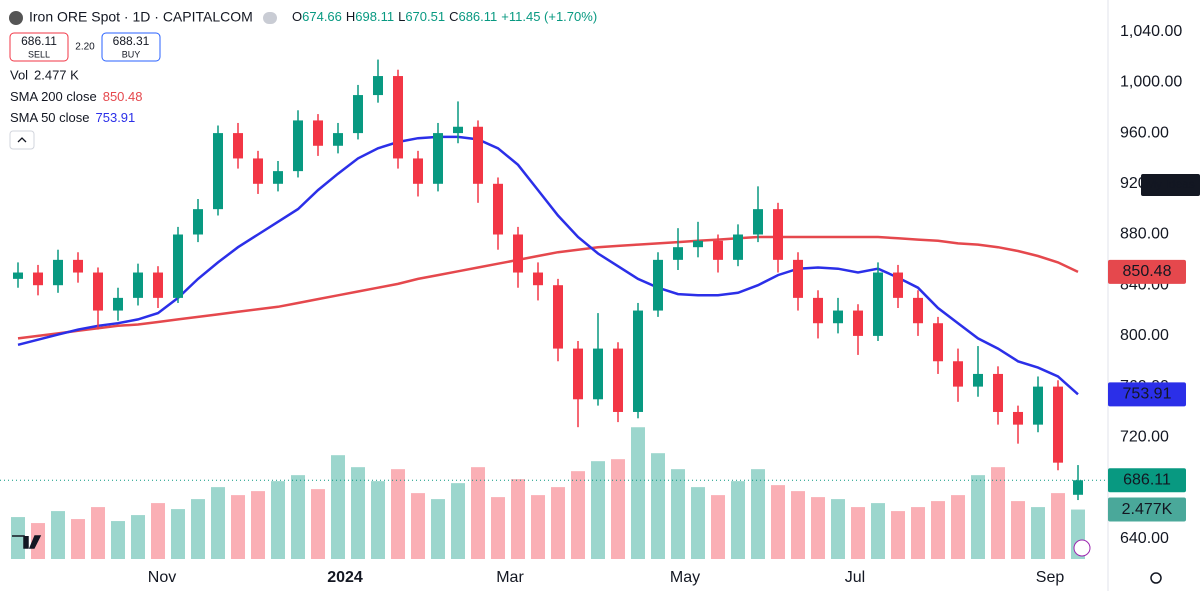 This screenshot has width=1200, height=591. Describe the element at coordinates (855, 577) in the screenshot. I see `x-tick-label: Jul` at that location.